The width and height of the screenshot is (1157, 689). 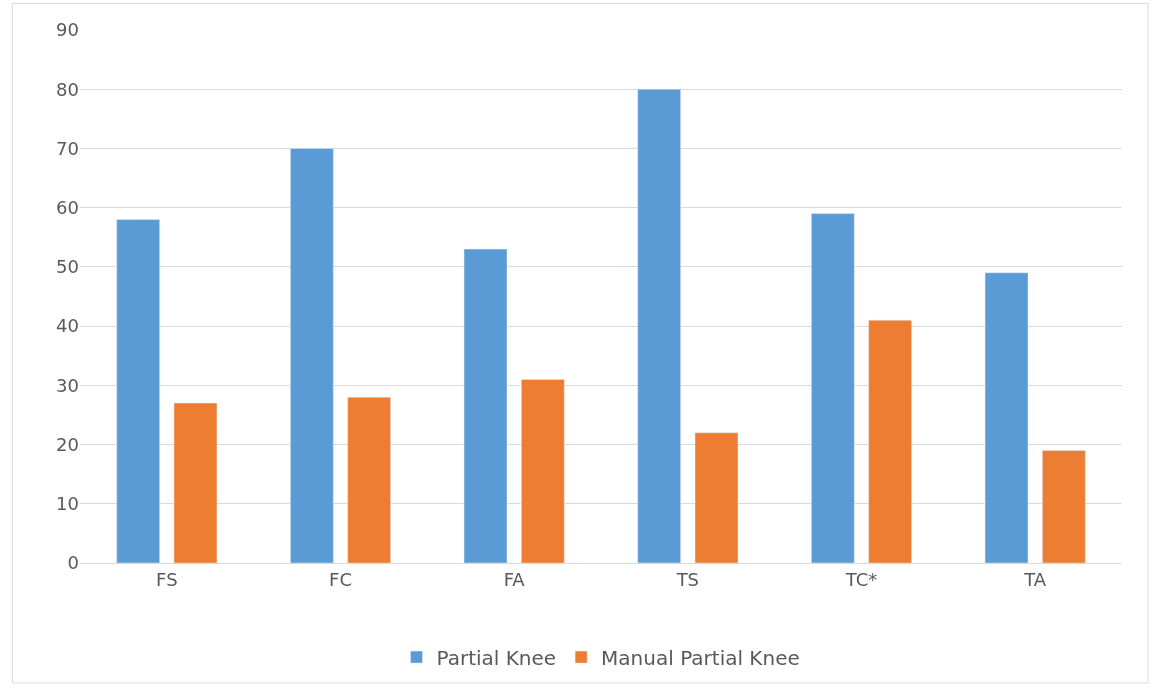 I want to click on y-tick-label: 10, so click(x=67, y=504).